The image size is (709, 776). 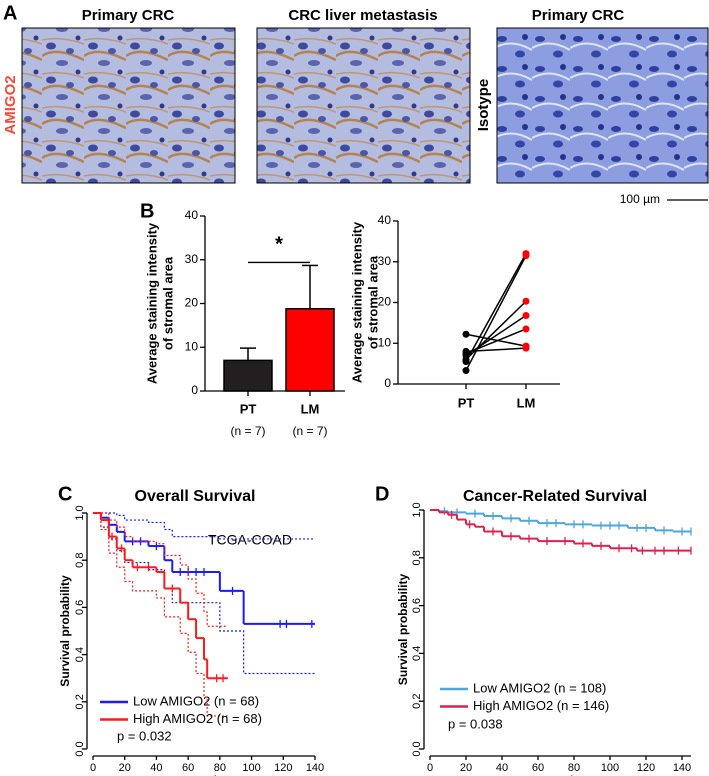 What do you see at coordinates (539, 687) in the screenshot?
I see `legend-label: Low AMIGO2 (n = 108)` at bounding box center [539, 687].